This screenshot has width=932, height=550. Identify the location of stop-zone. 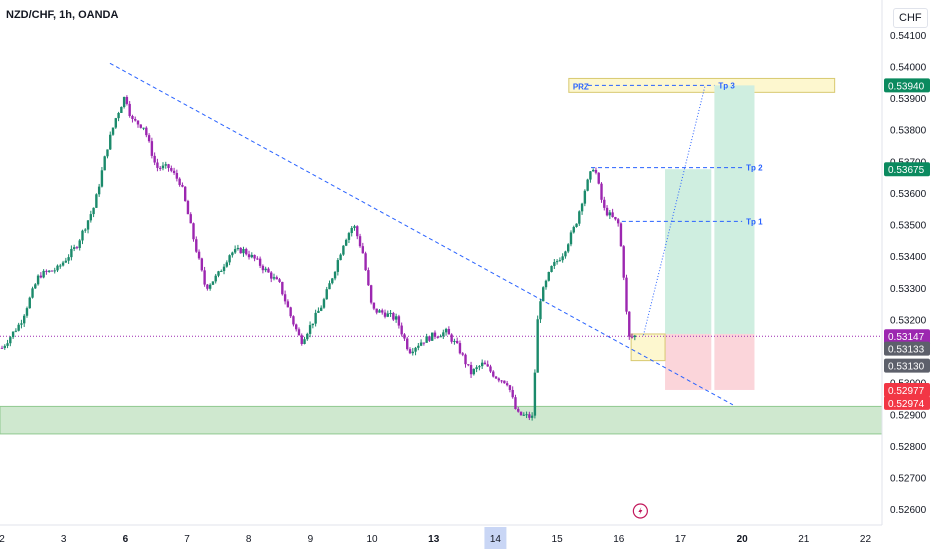
(734, 361).